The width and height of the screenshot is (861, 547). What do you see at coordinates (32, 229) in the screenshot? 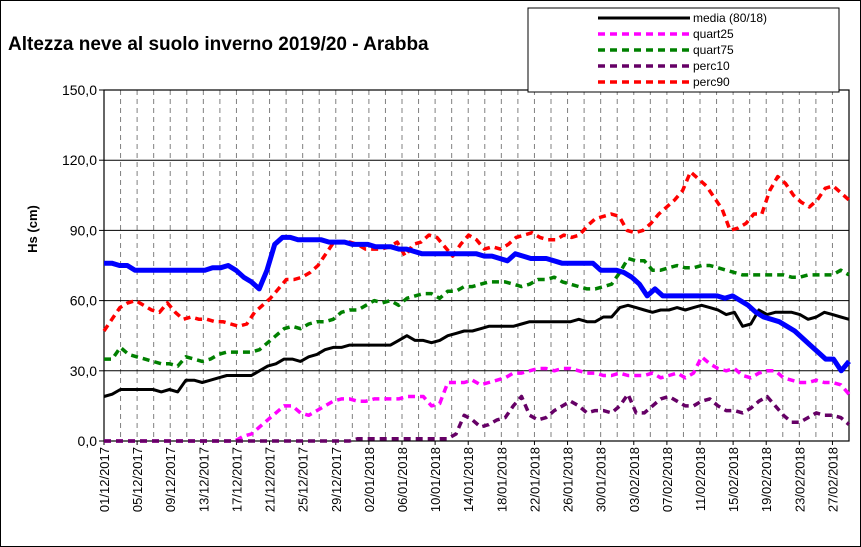
I see `y-axis-label: Hs (cm)` at bounding box center [32, 229].